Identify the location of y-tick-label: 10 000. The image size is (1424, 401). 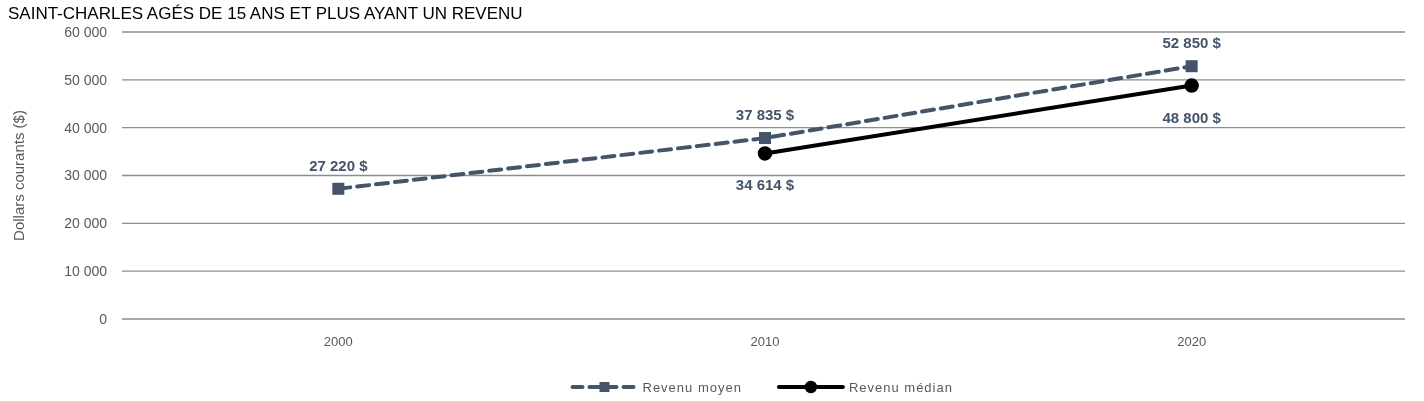
(86, 271).